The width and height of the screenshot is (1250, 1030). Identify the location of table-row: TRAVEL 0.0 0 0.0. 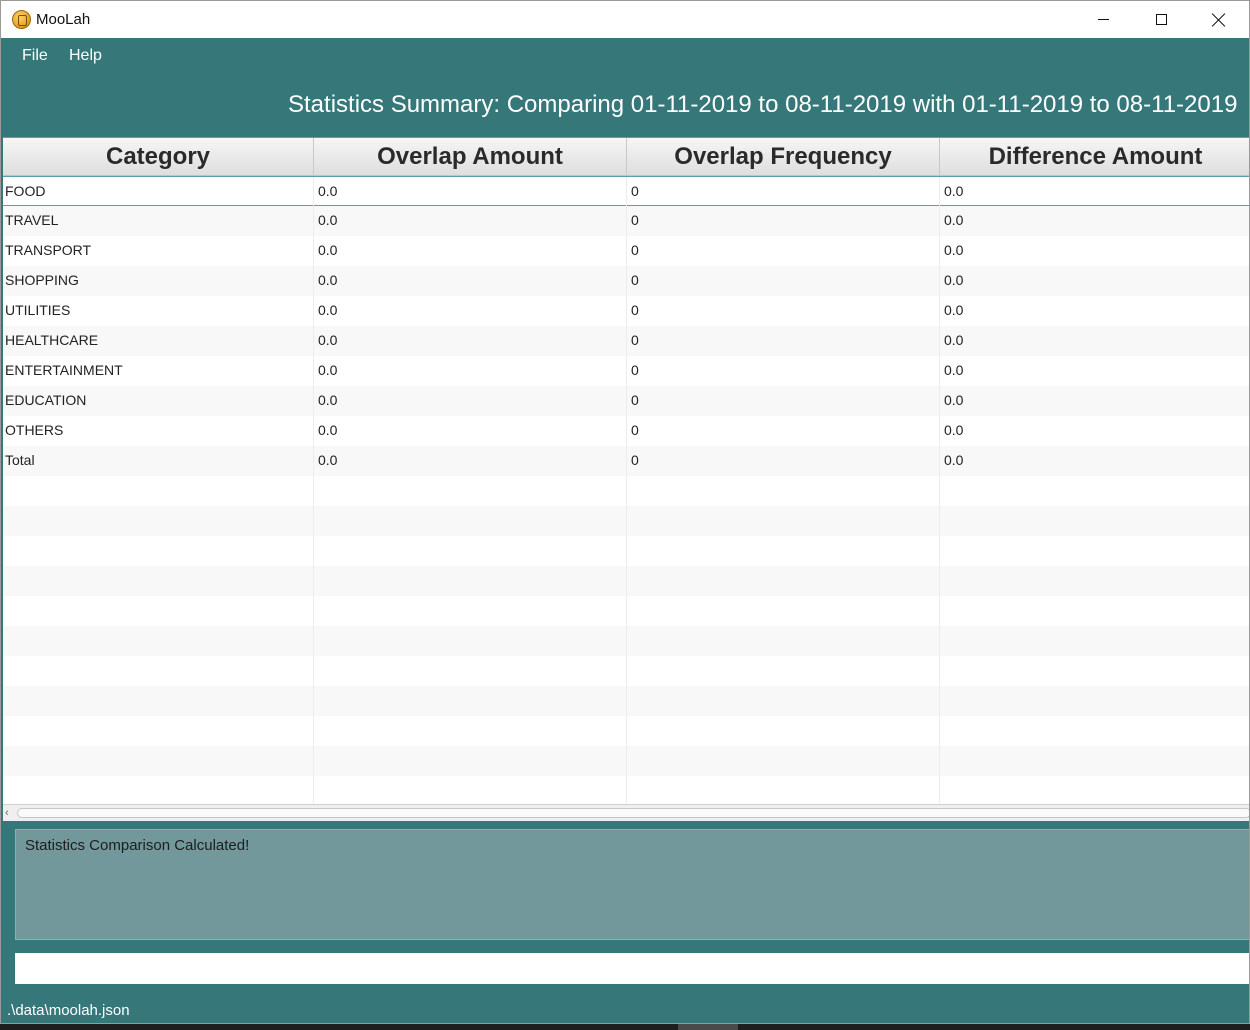
(626, 221).